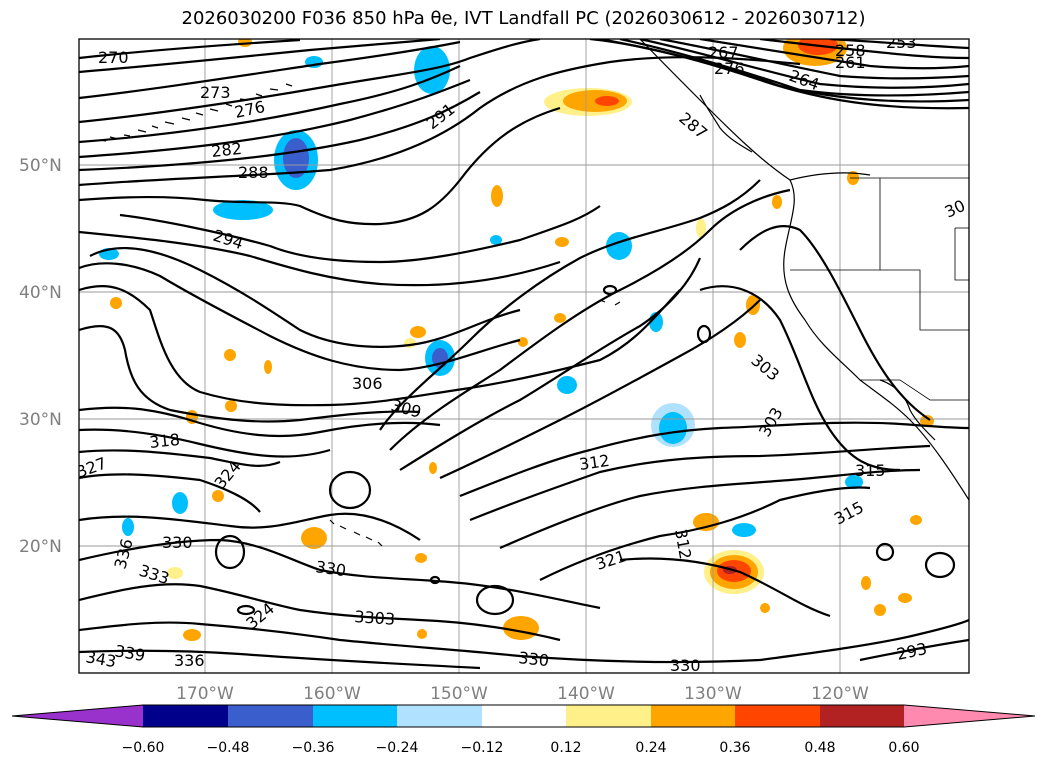 Image resolution: width=1047 pixels, height=767 pixels. I want to click on colorbar-extend-max, so click(969, 716).